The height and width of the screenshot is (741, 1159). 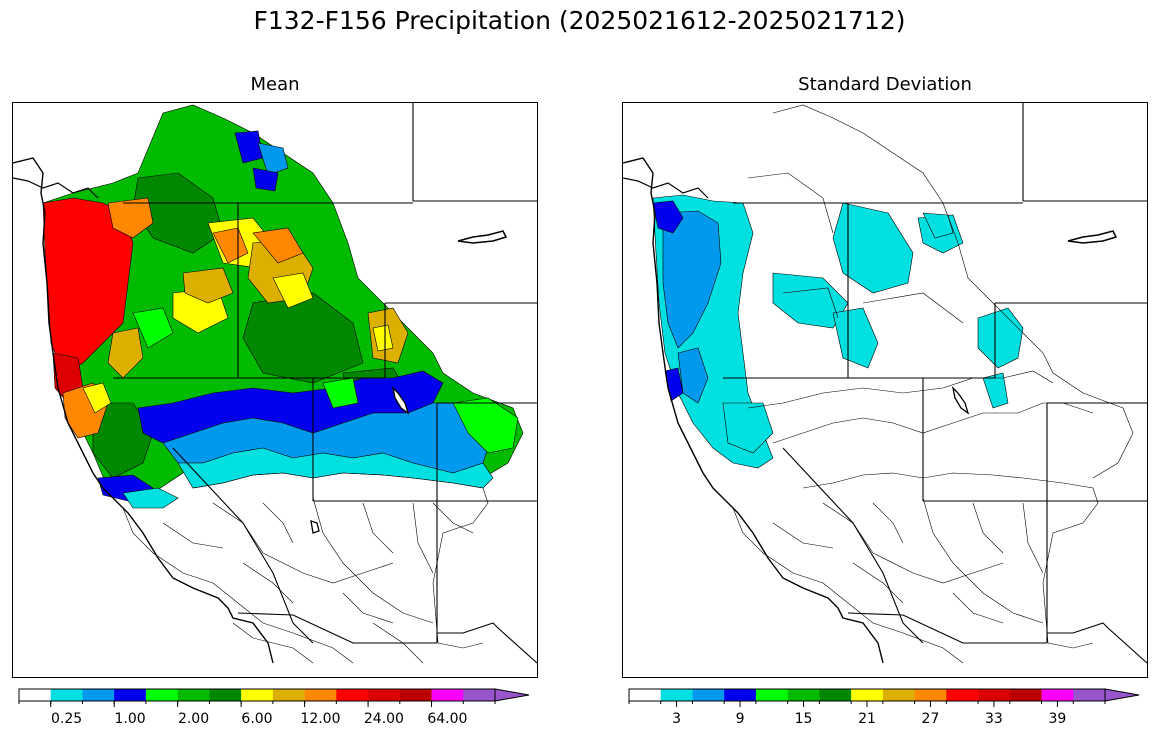 What do you see at coordinates (383, 338) in the screenshot?
I see `mean-region-yellow-east` at bounding box center [383, 338].